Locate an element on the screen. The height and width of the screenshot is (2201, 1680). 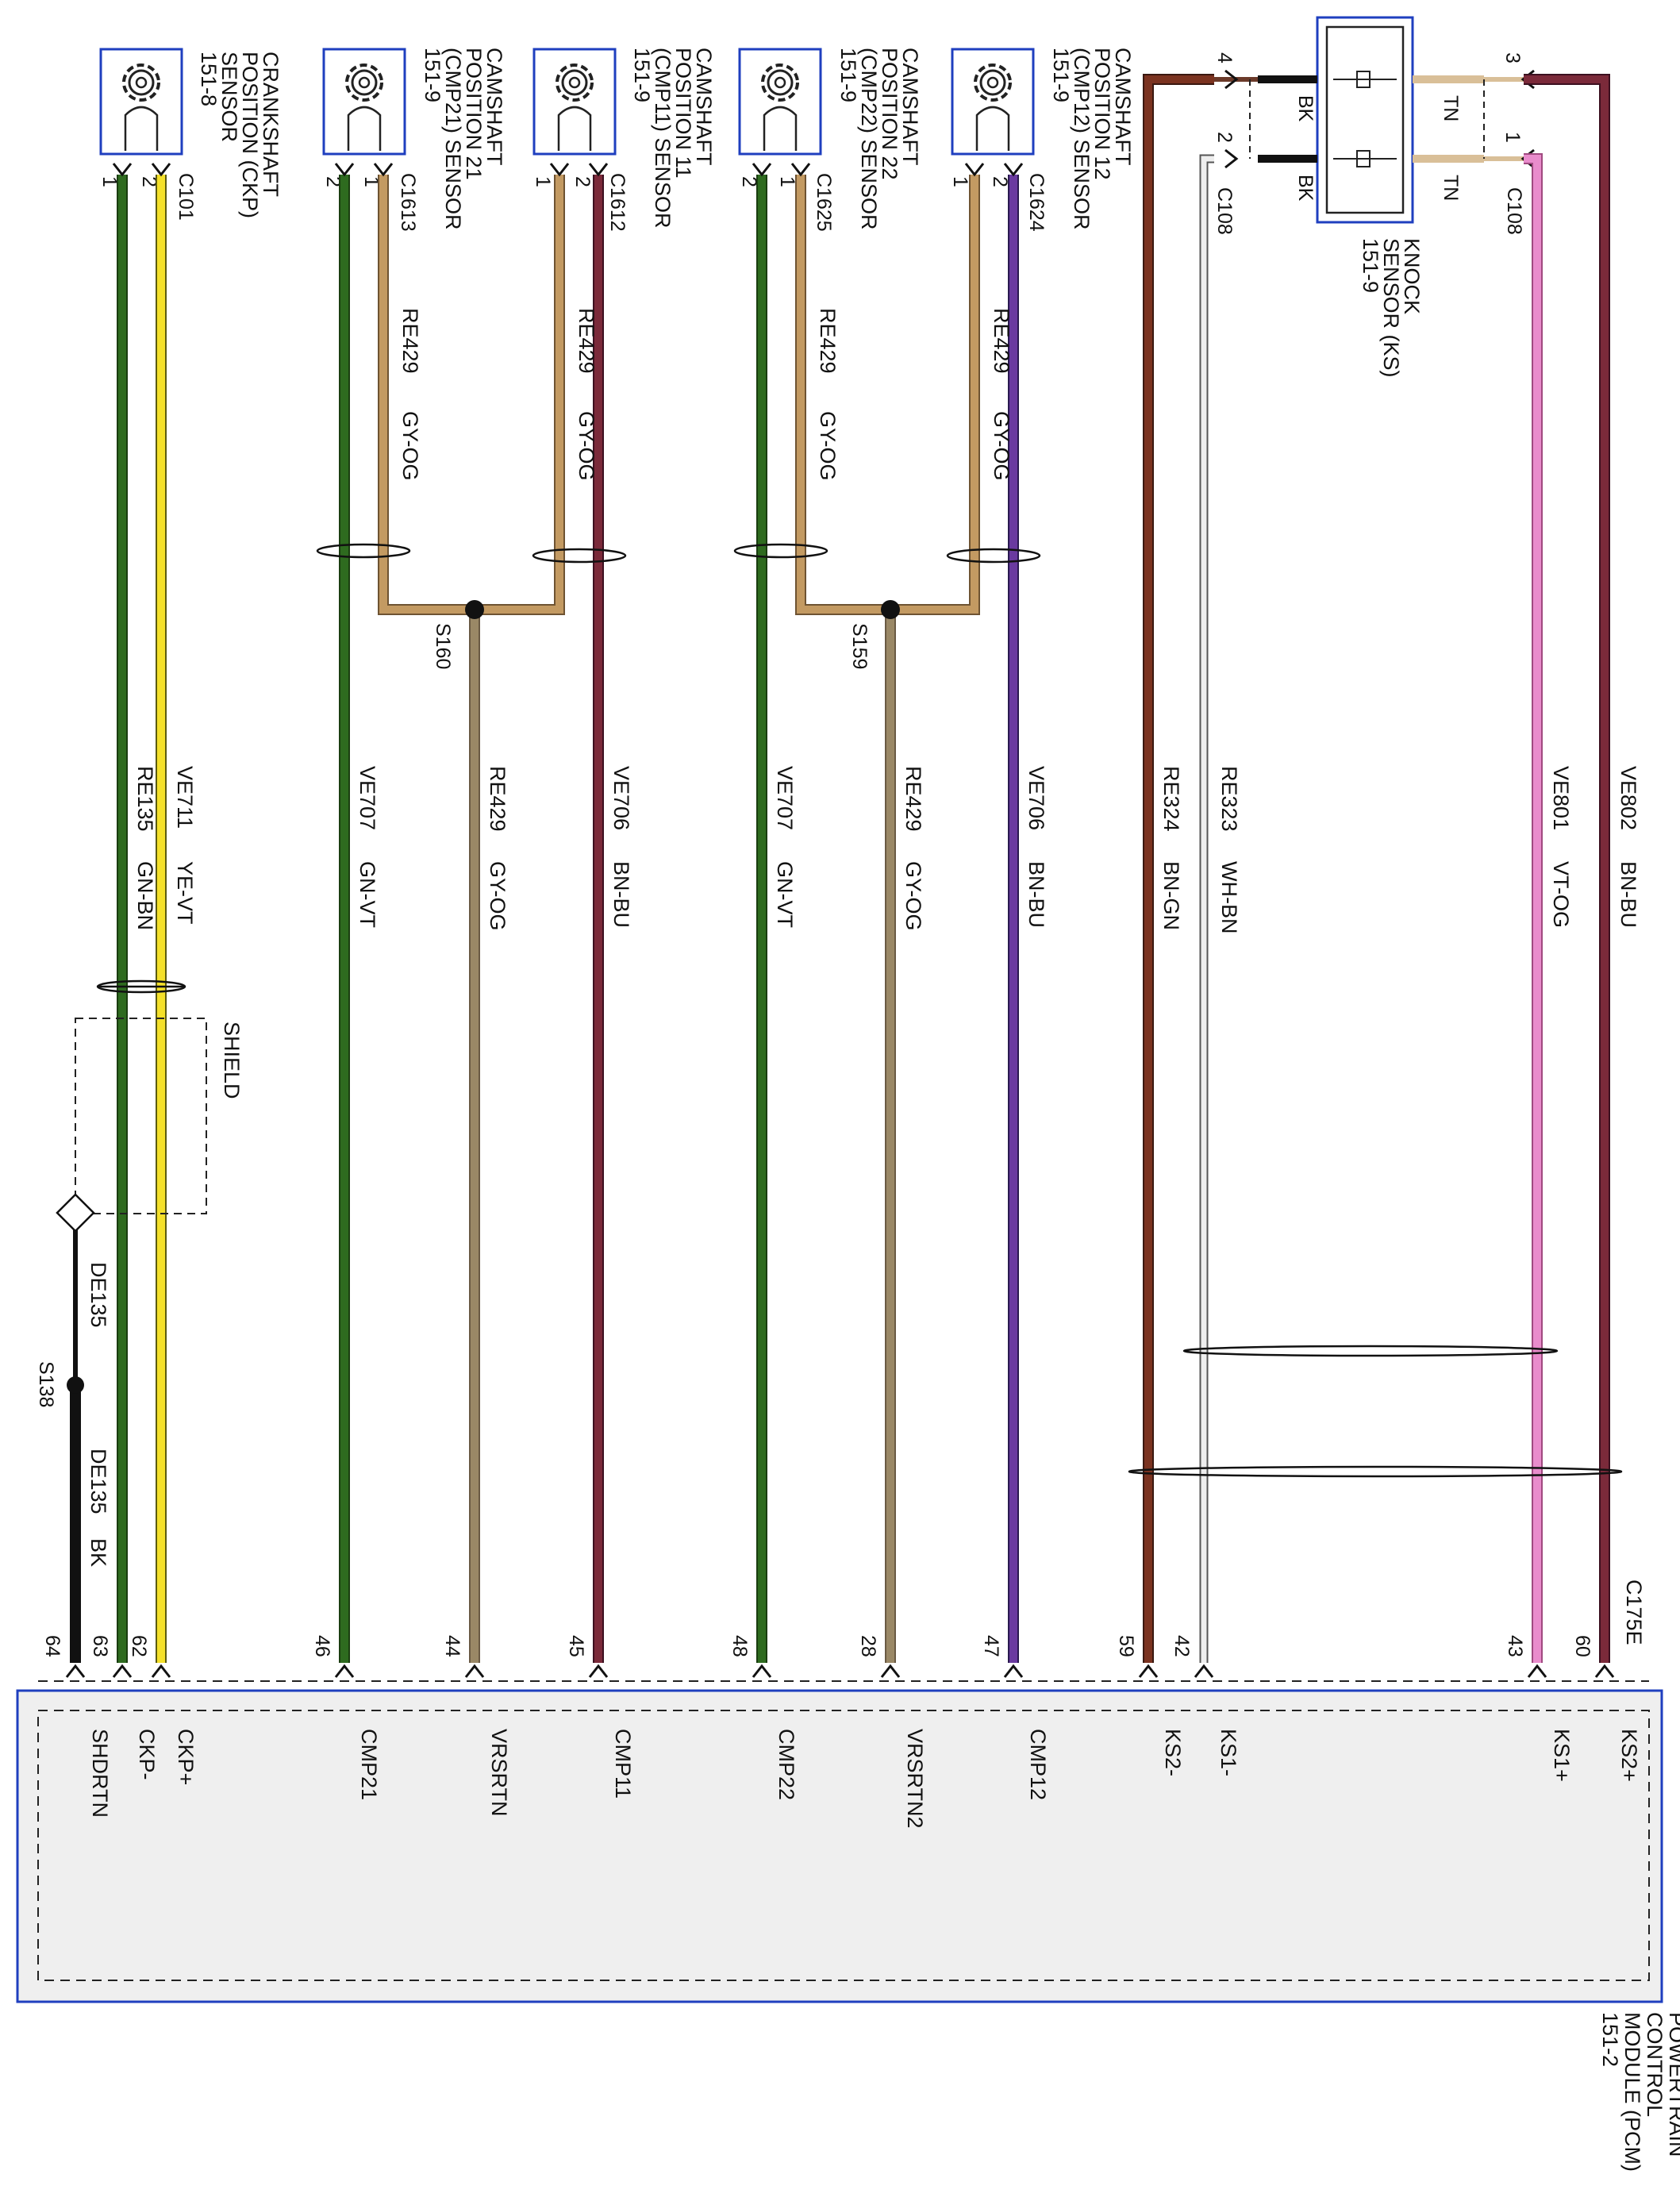
svg-text: (CMP11) SENSOR is located at coordinates (663, 138).